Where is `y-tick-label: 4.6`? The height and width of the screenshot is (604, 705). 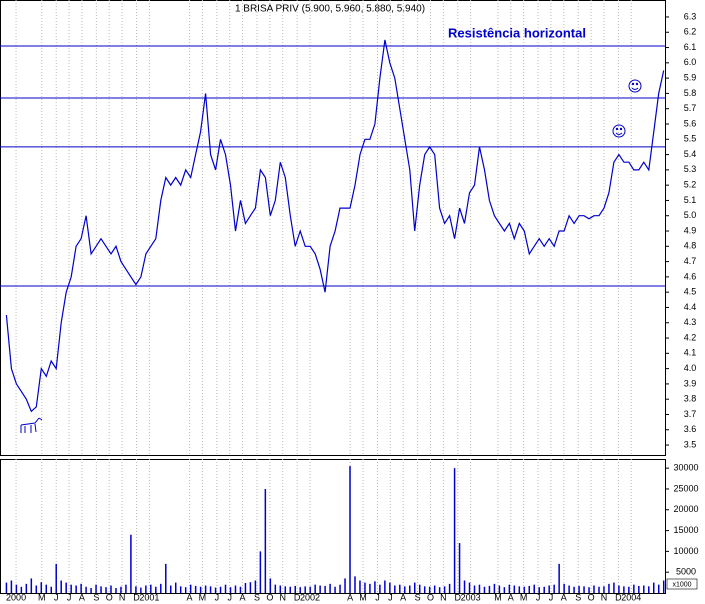 y-tick-label: 4.6 is located at coordinates (690, 276).